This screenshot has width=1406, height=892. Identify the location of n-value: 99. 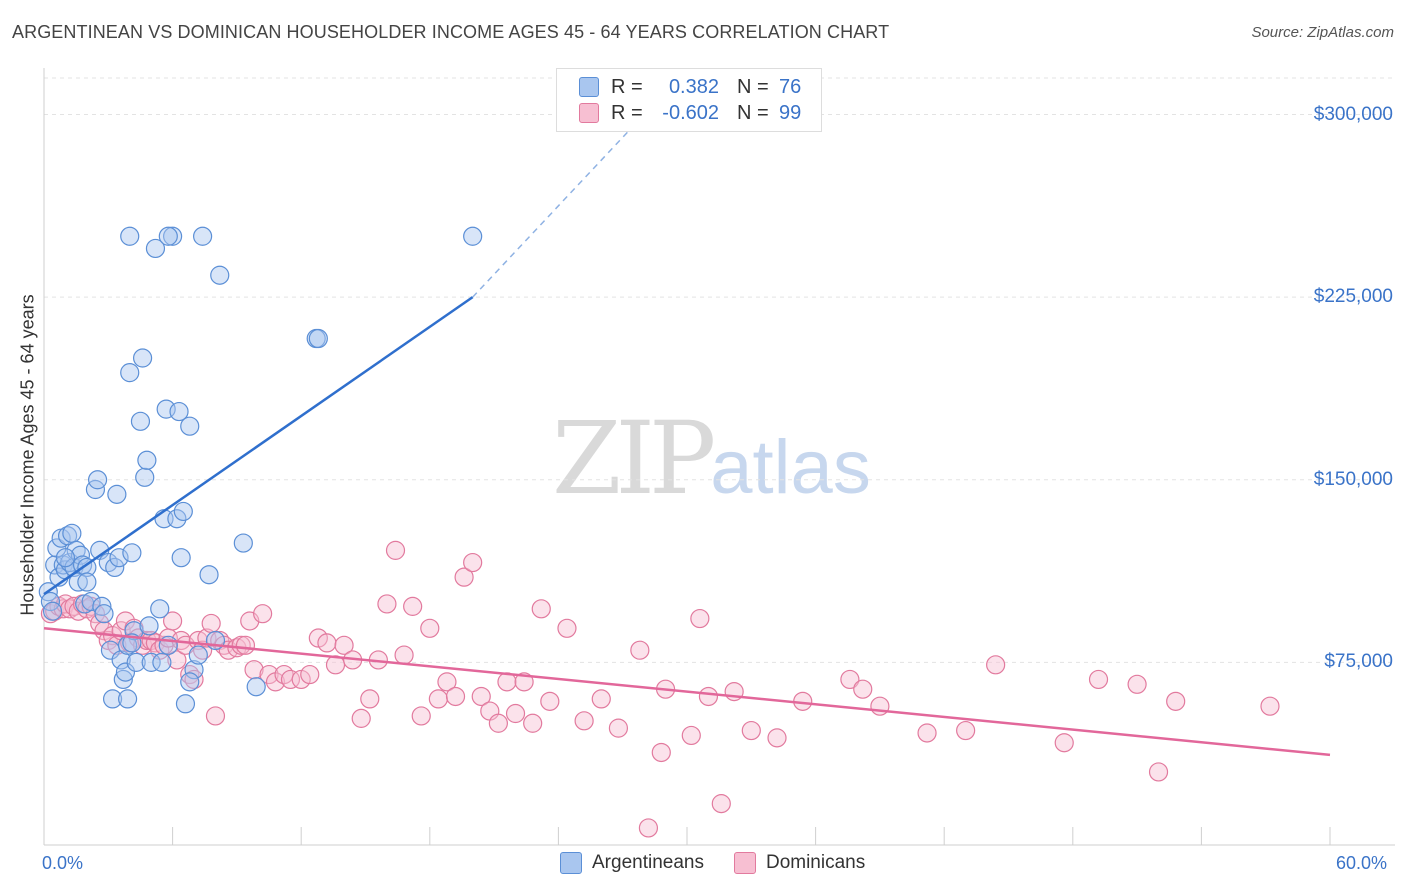
(790, 112).